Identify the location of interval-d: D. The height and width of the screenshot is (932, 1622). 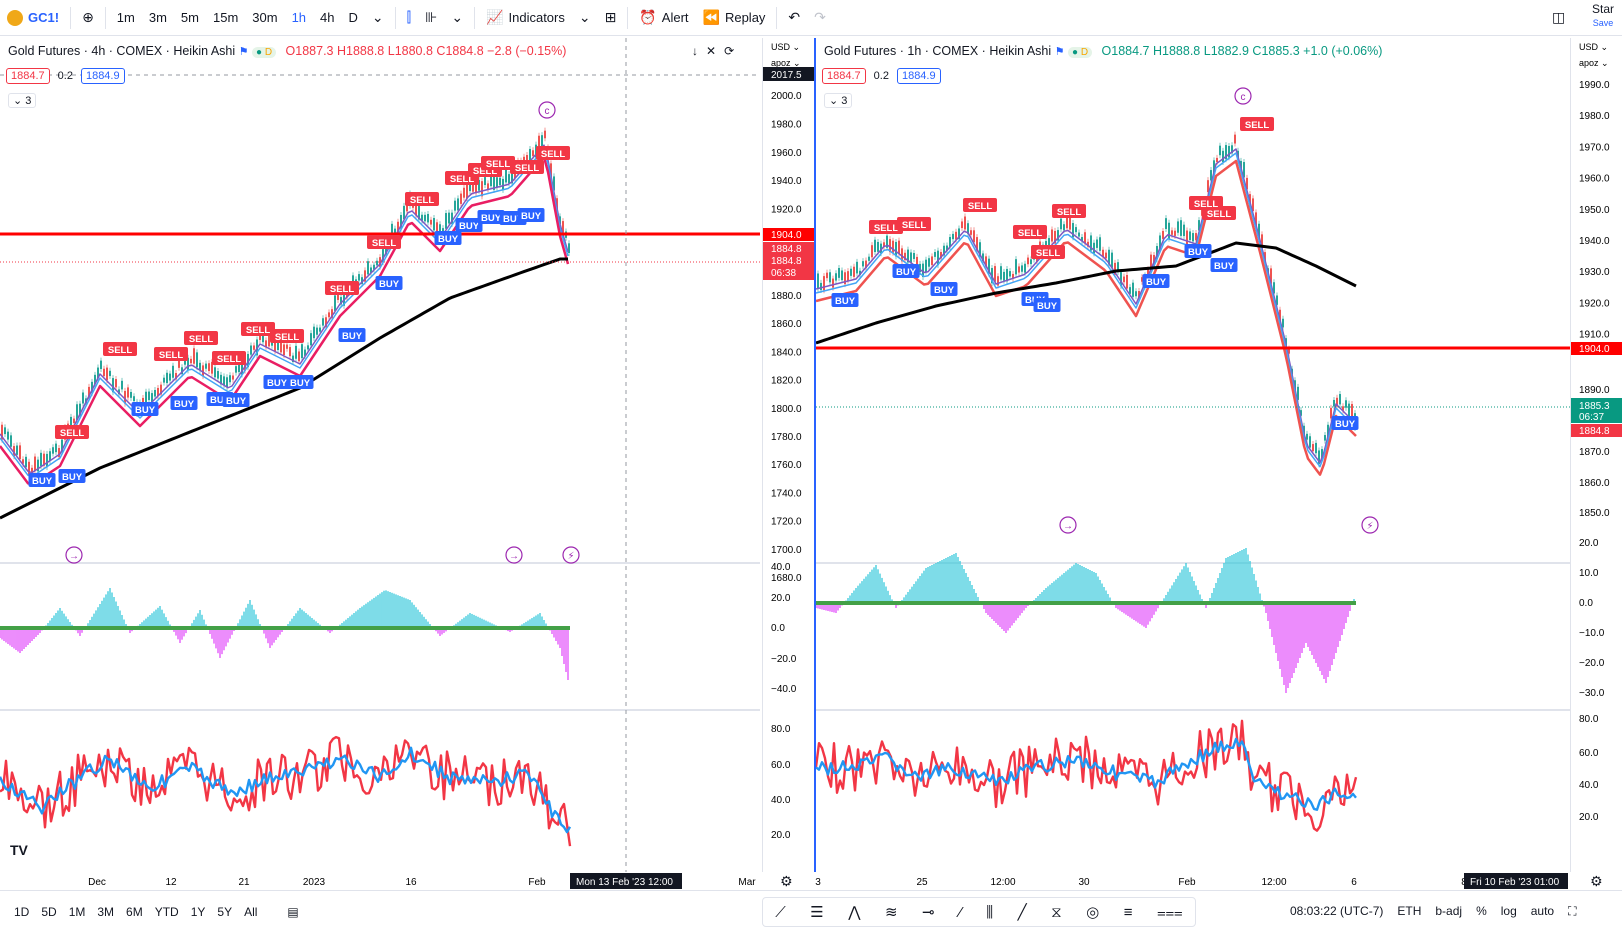
(353, 17).